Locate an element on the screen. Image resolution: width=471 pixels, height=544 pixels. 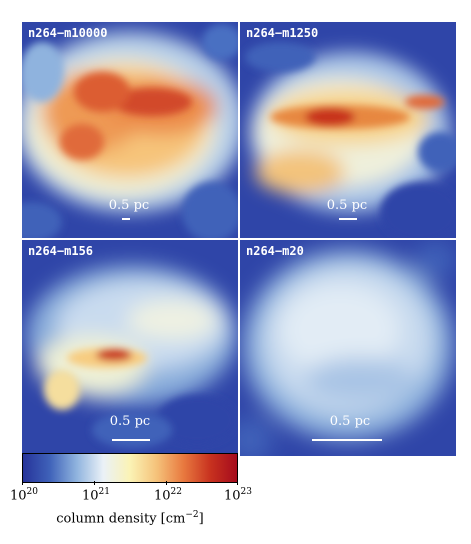
panel-label: n264−m20 is located at coordinates (275, 251).